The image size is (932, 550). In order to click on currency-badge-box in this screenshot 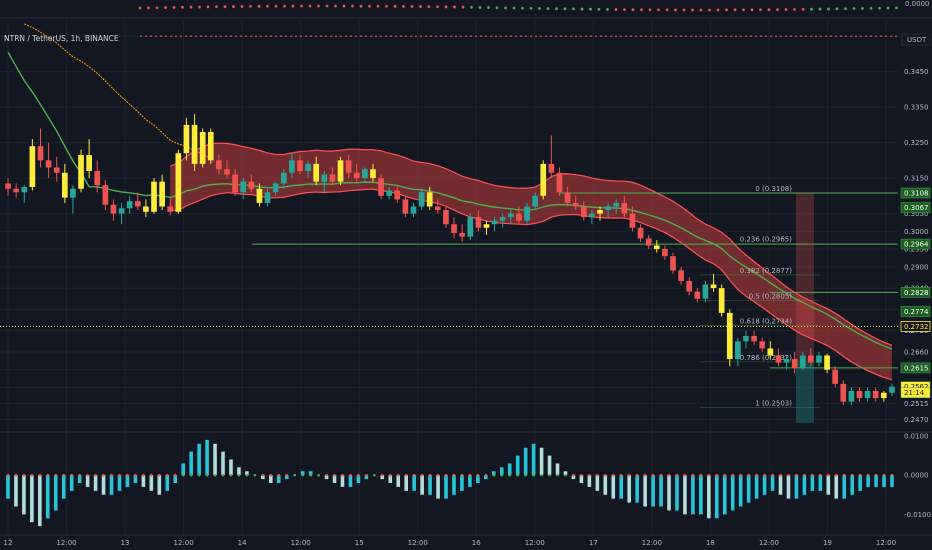, I will do `click(916, 39)`.